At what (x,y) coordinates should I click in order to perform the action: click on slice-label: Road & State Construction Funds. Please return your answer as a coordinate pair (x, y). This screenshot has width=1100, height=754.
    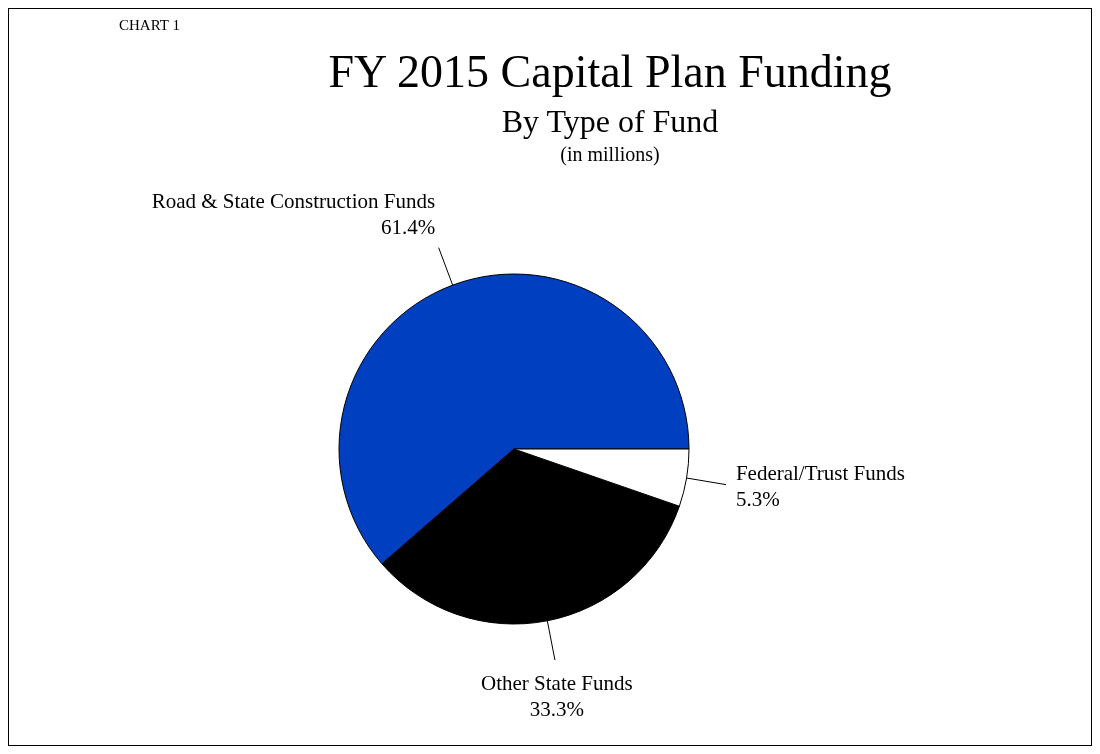
    Looking at the image, I should click on (293, 201).